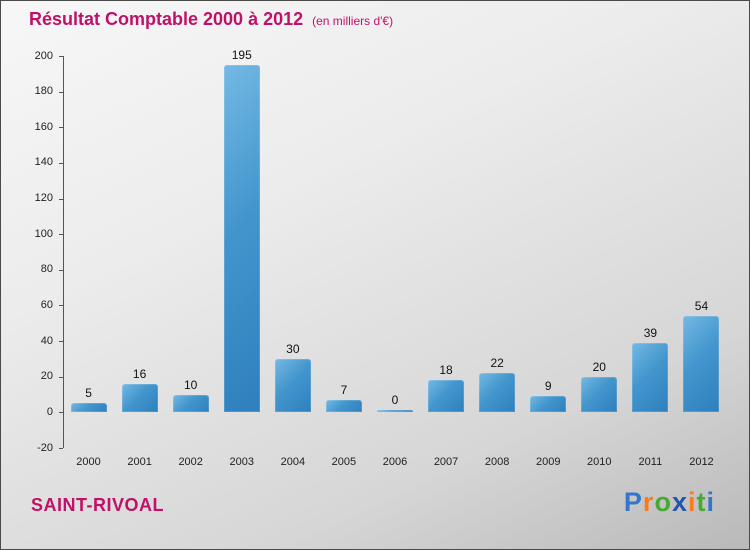 Image resolution: width=750 pixels, height=550 pixels. What do you see at coordinates (241, 462) in the screenshot?
I see `x-axis-label: 2003` at bounding box center [241, 462].